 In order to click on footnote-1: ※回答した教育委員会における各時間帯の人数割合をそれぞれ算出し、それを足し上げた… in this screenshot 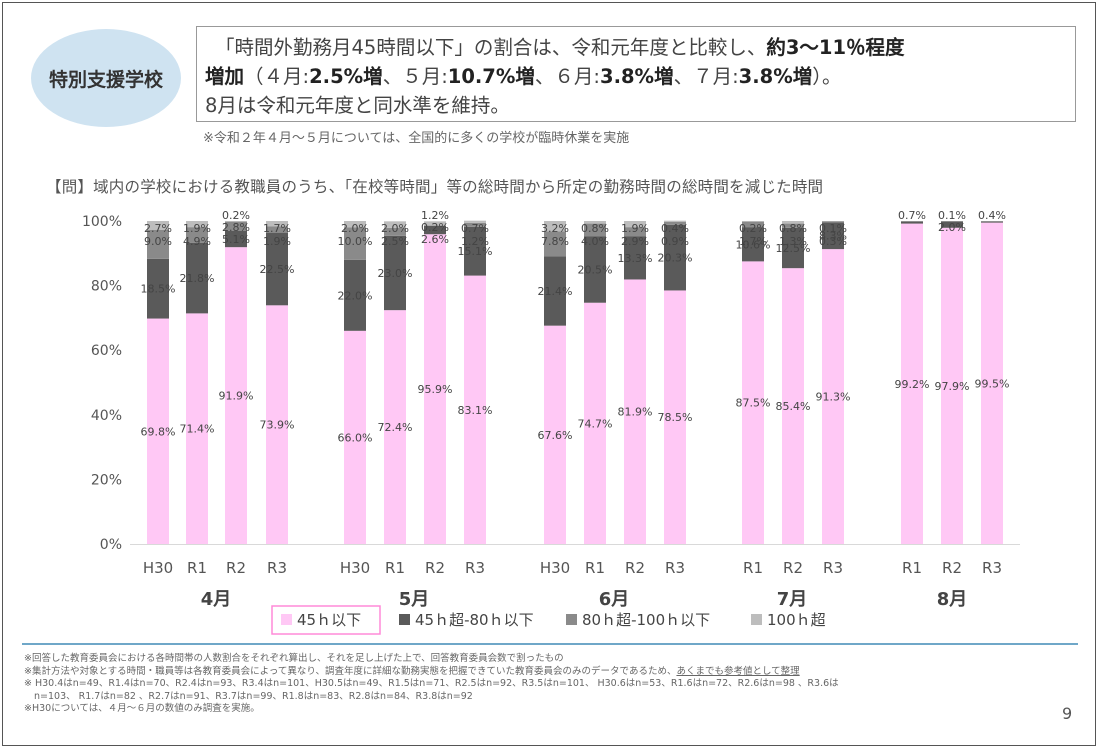, I will do `click(294, 658)`.